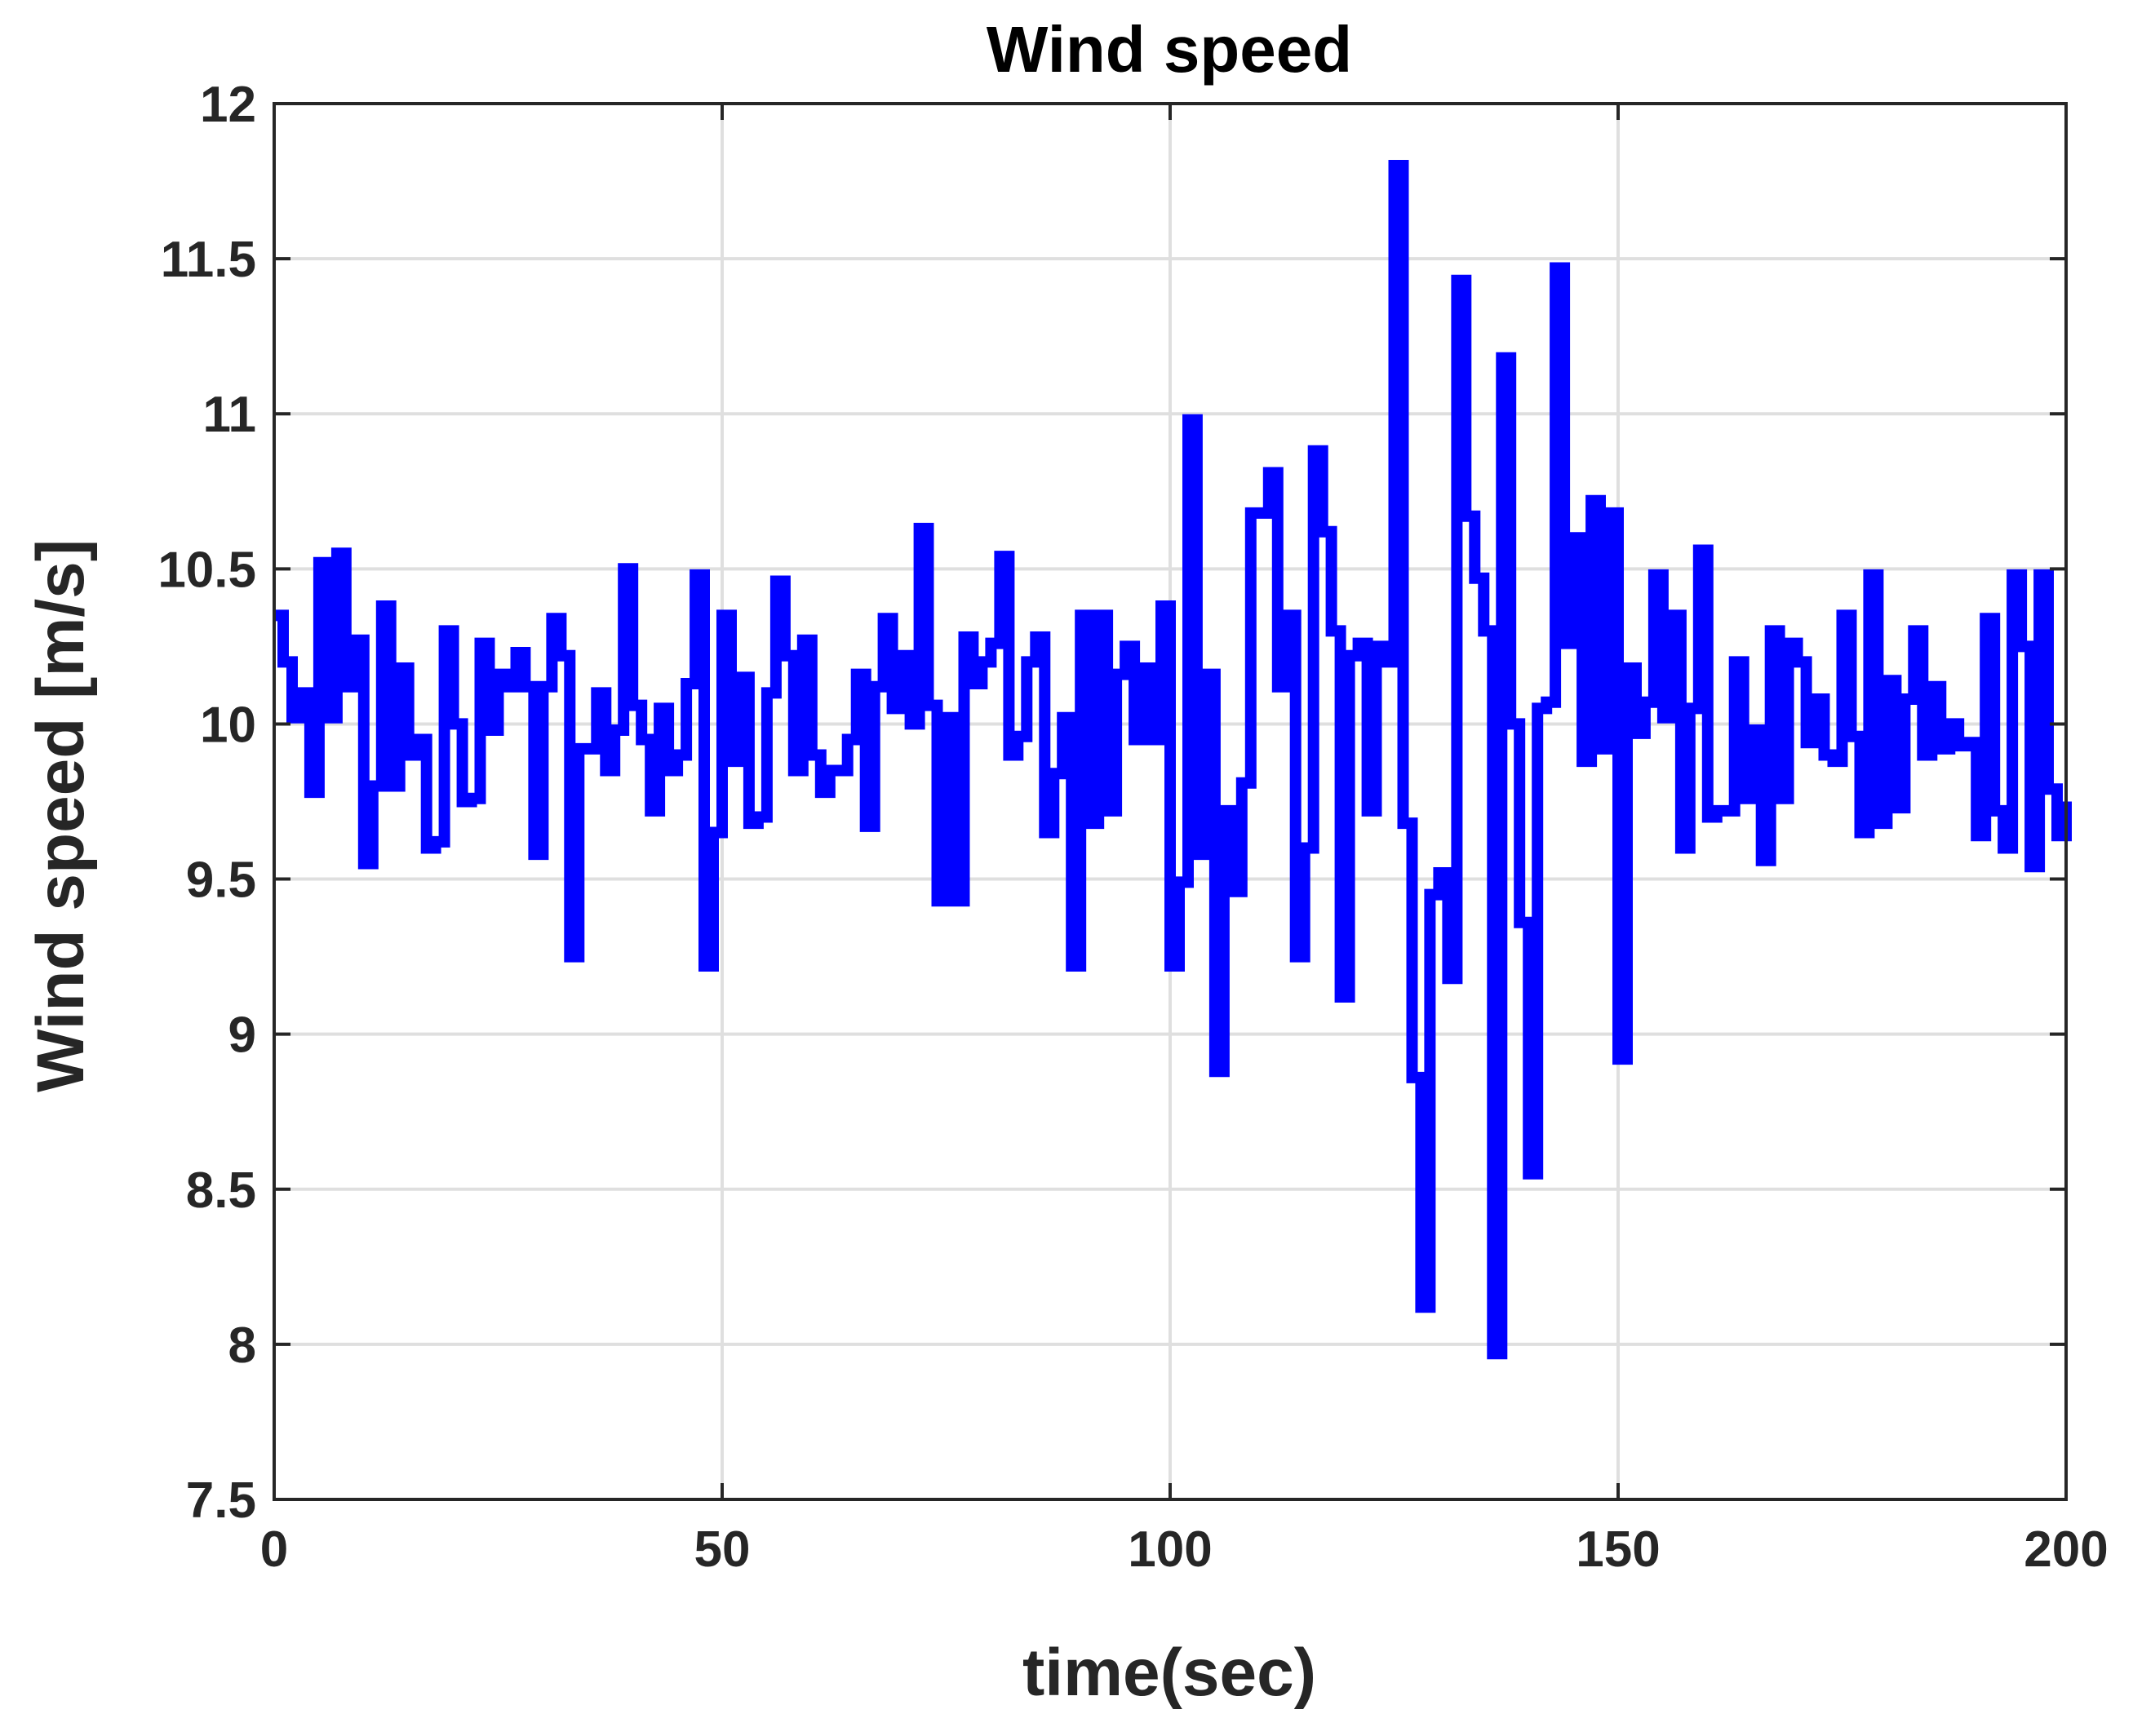 The height and width of the screenshot is (1736, 2133). What do you see at coordinates (206, 803) in the screenshot?
I see `y-tick-labels: 7.5 8 8.5 9 9.5 10 10.5 11 11.5 12` at bounding box center [206, 803].